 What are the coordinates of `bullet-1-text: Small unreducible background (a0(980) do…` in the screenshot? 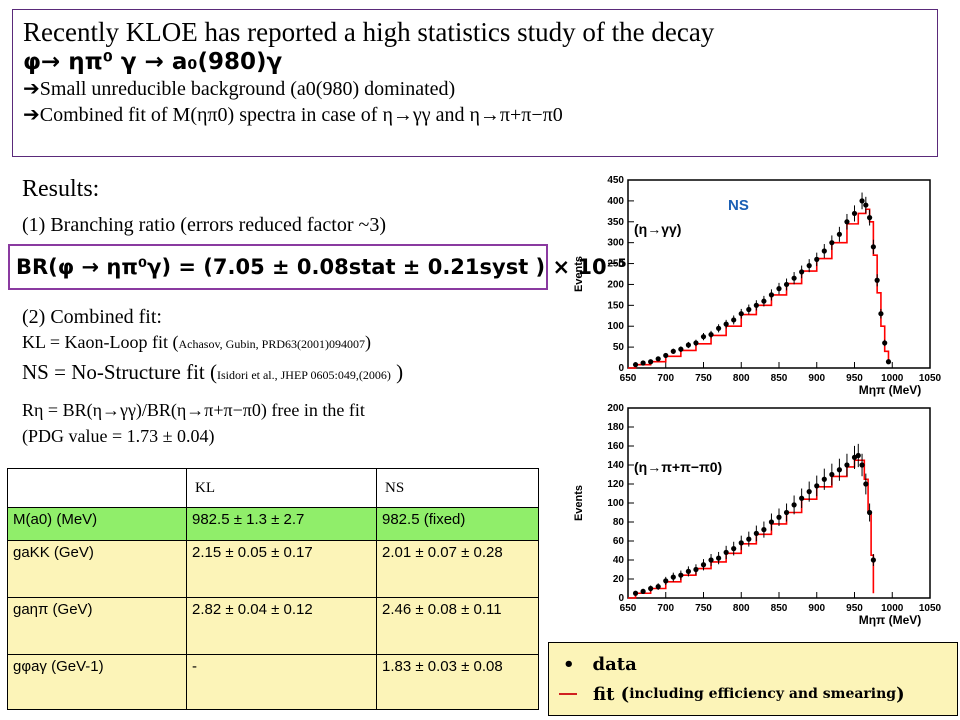 It's located at (247, 89).